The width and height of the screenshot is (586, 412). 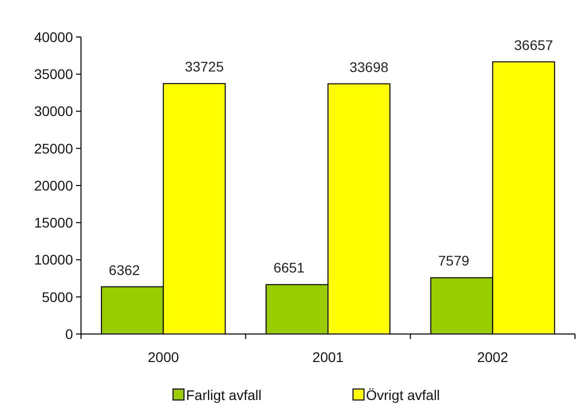 I want to click on y-tick-label: 20000, so click(x=54, y=185).